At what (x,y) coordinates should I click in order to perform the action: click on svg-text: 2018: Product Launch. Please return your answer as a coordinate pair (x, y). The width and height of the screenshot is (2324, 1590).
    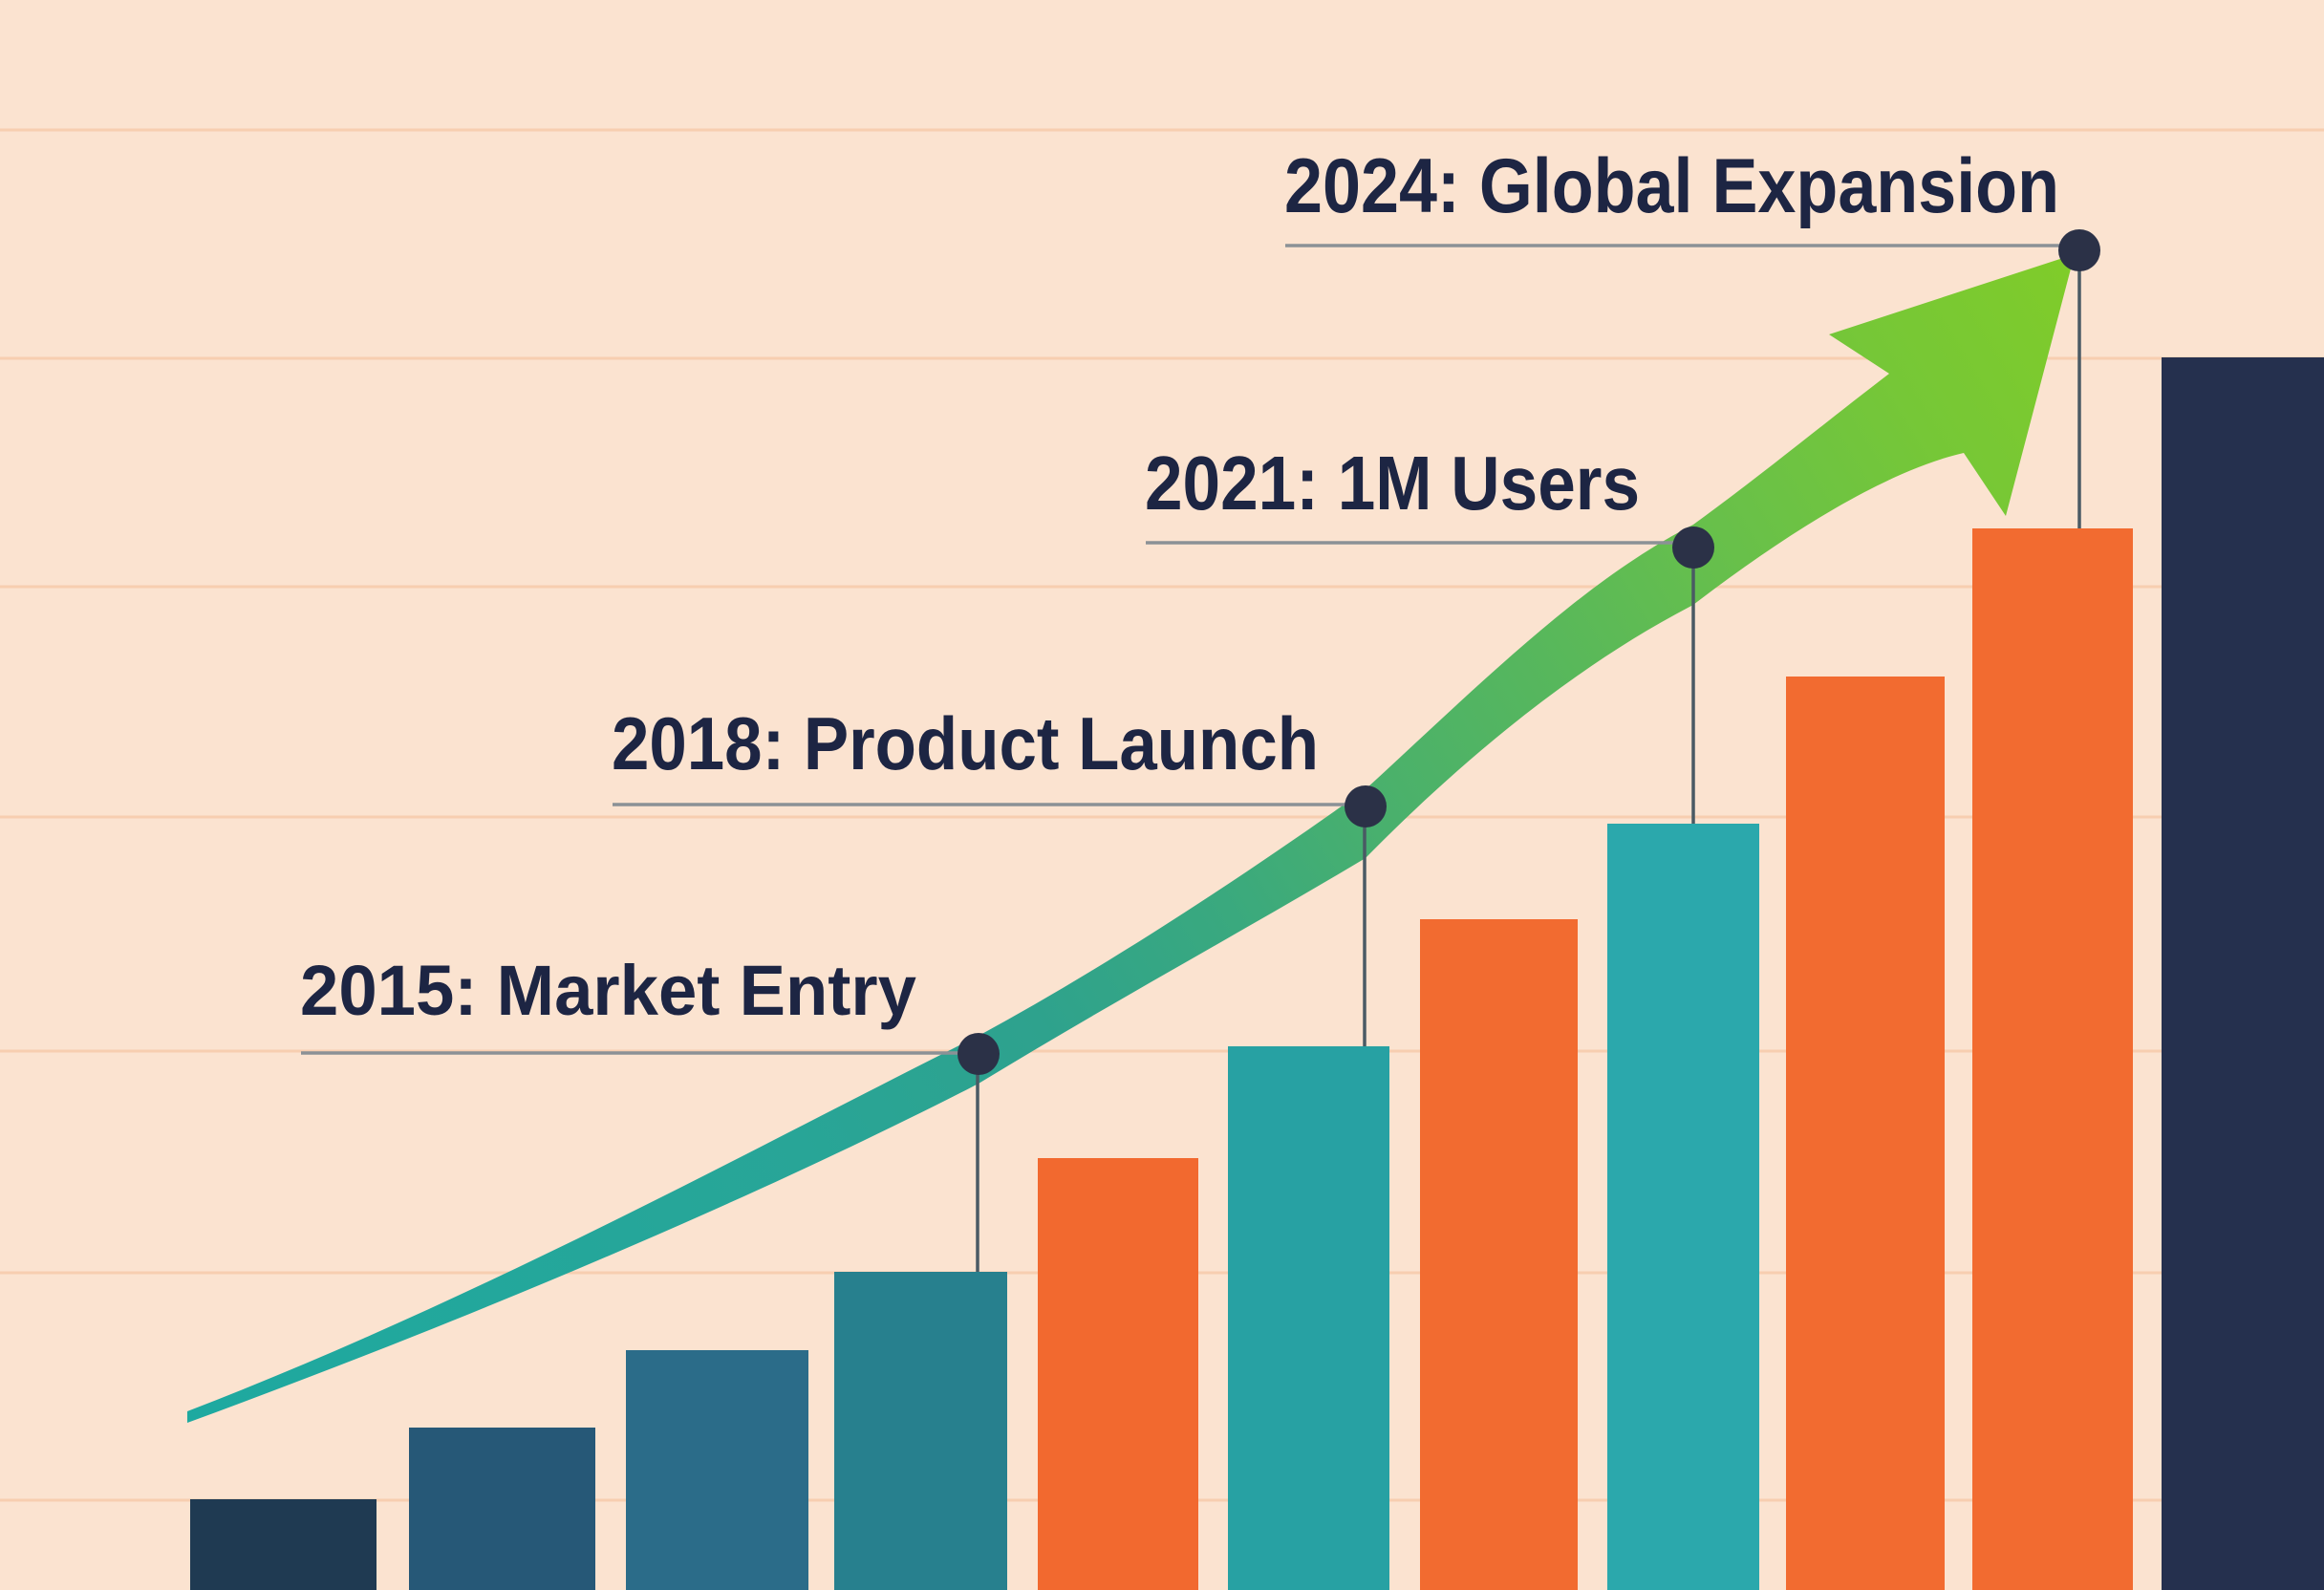
    Looking at the image, I should click on (965, 743).